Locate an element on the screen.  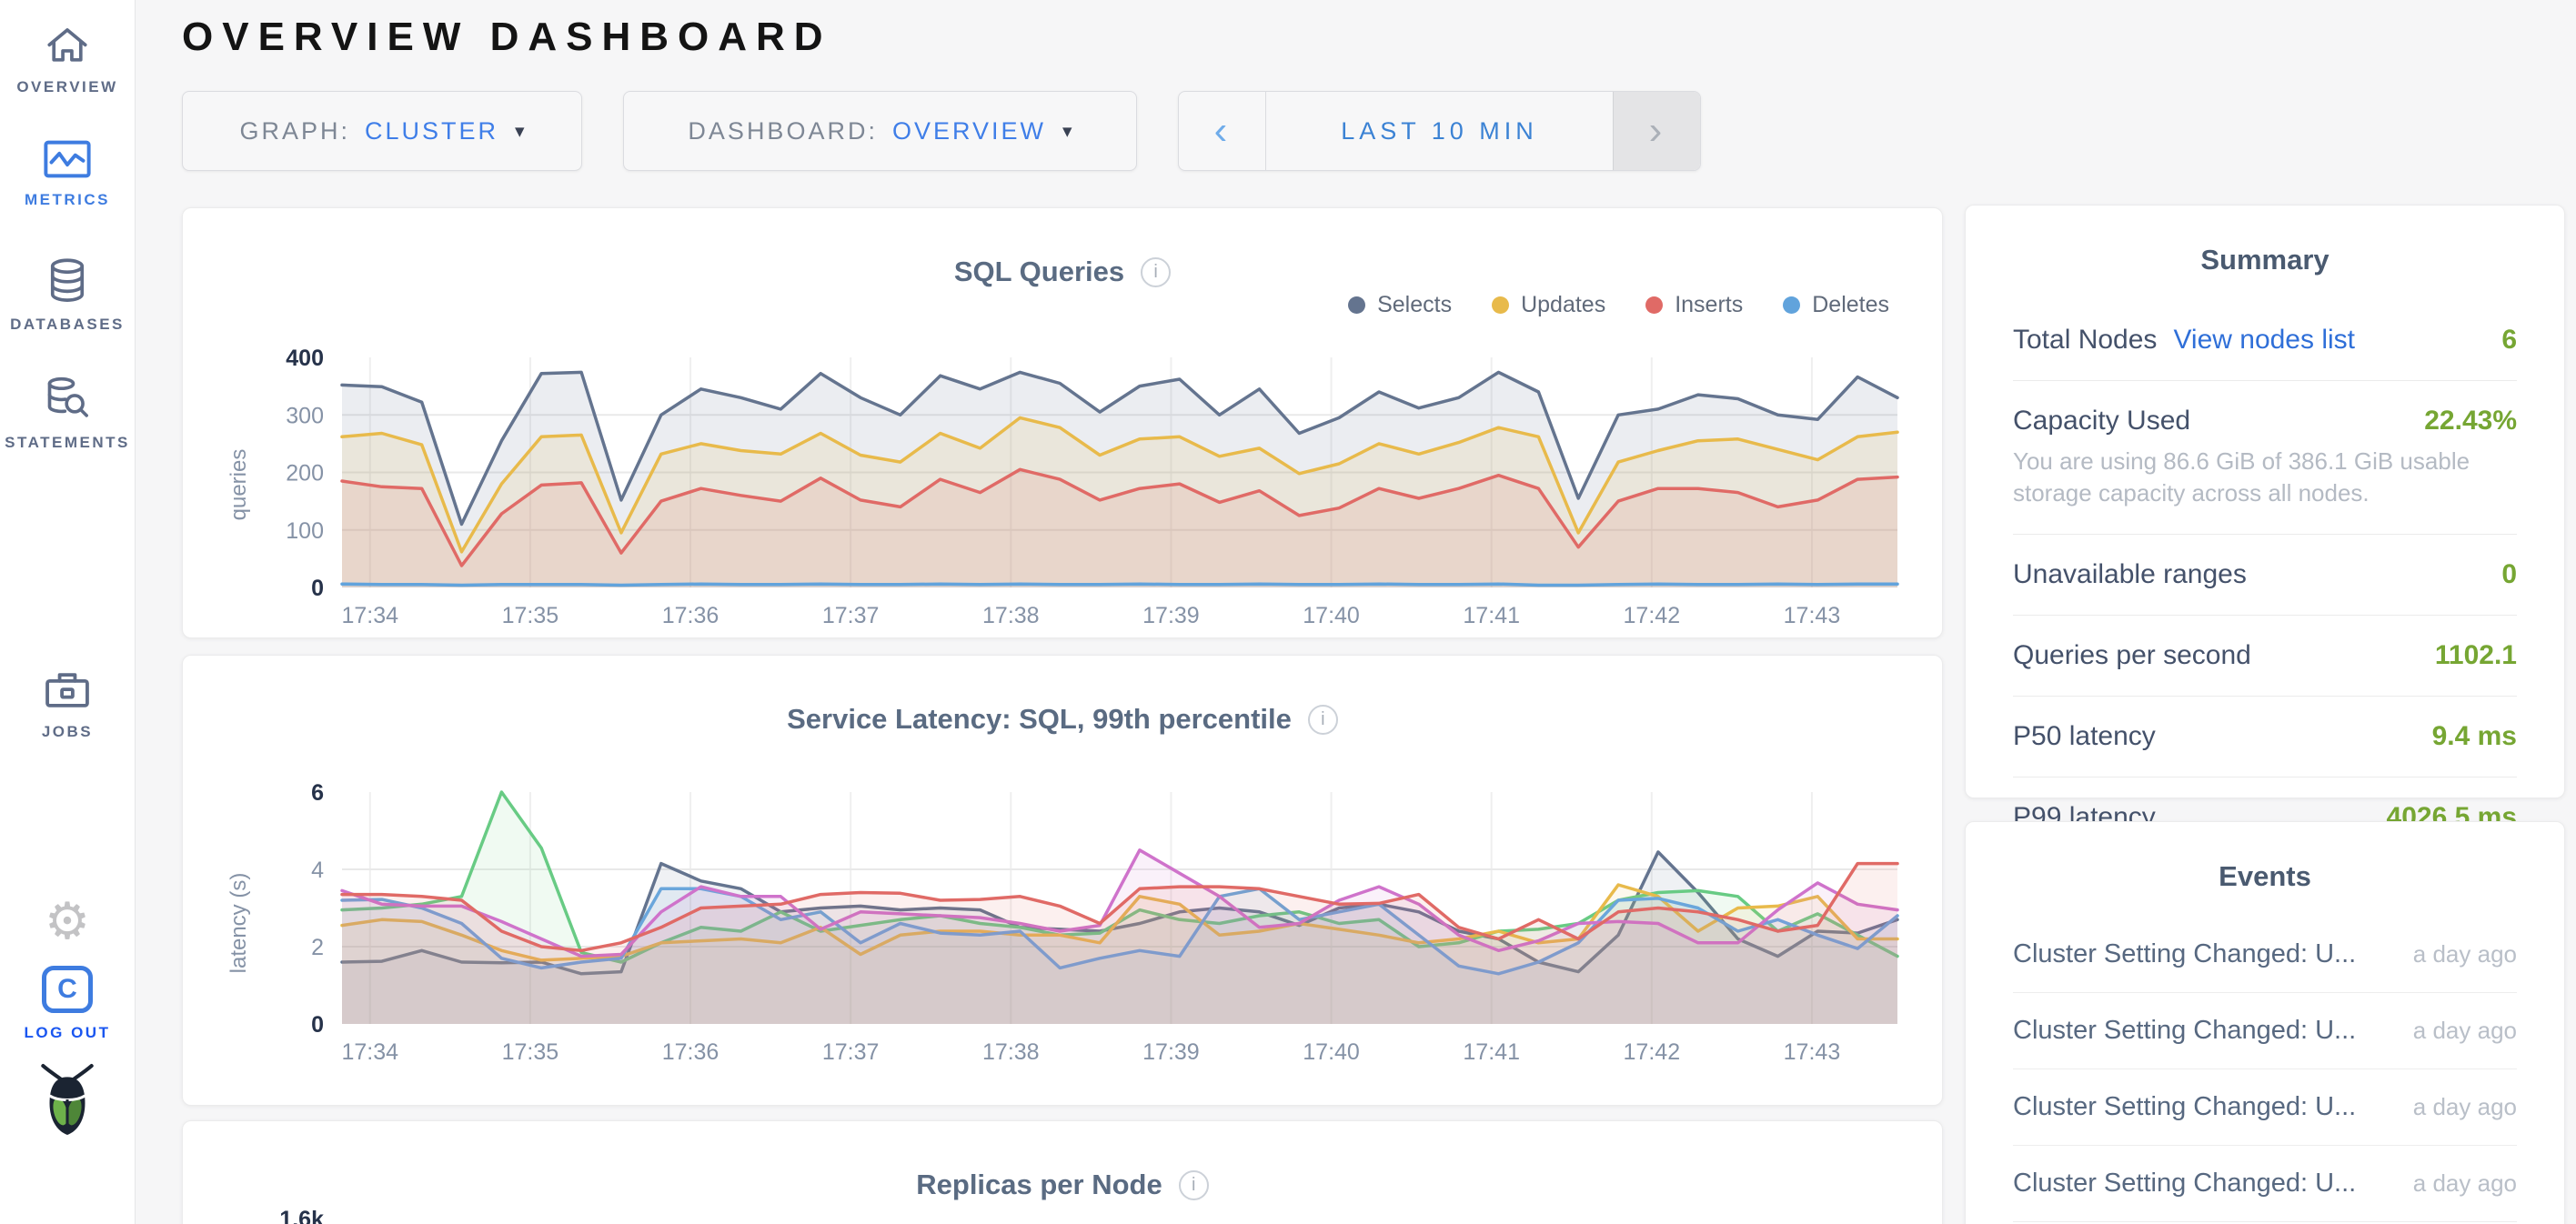
legend-item-selects: Selects is located at coordinates (1400, 305).